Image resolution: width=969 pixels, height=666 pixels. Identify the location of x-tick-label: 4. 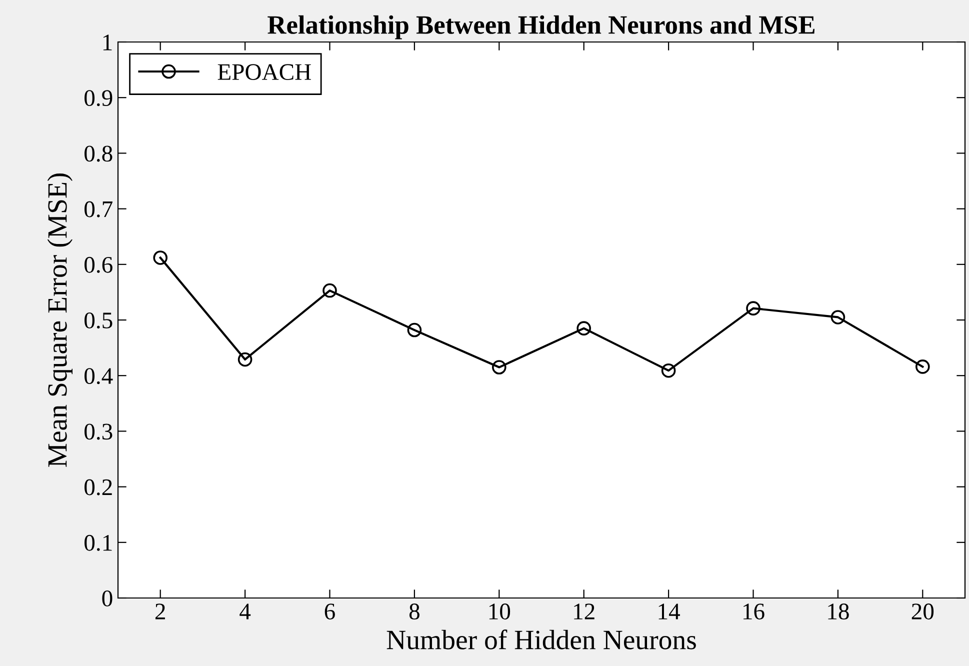
(245, 612).